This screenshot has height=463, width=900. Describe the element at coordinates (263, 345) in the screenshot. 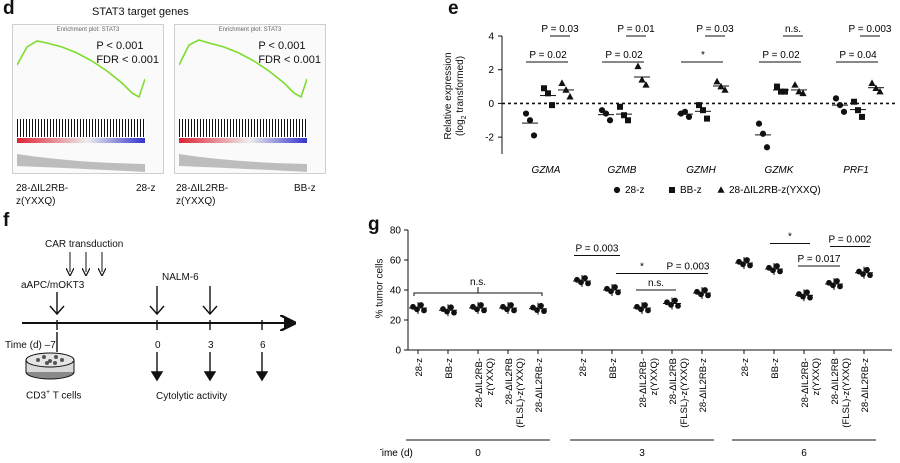

I see `timeline-tick-6: 6` at that location.